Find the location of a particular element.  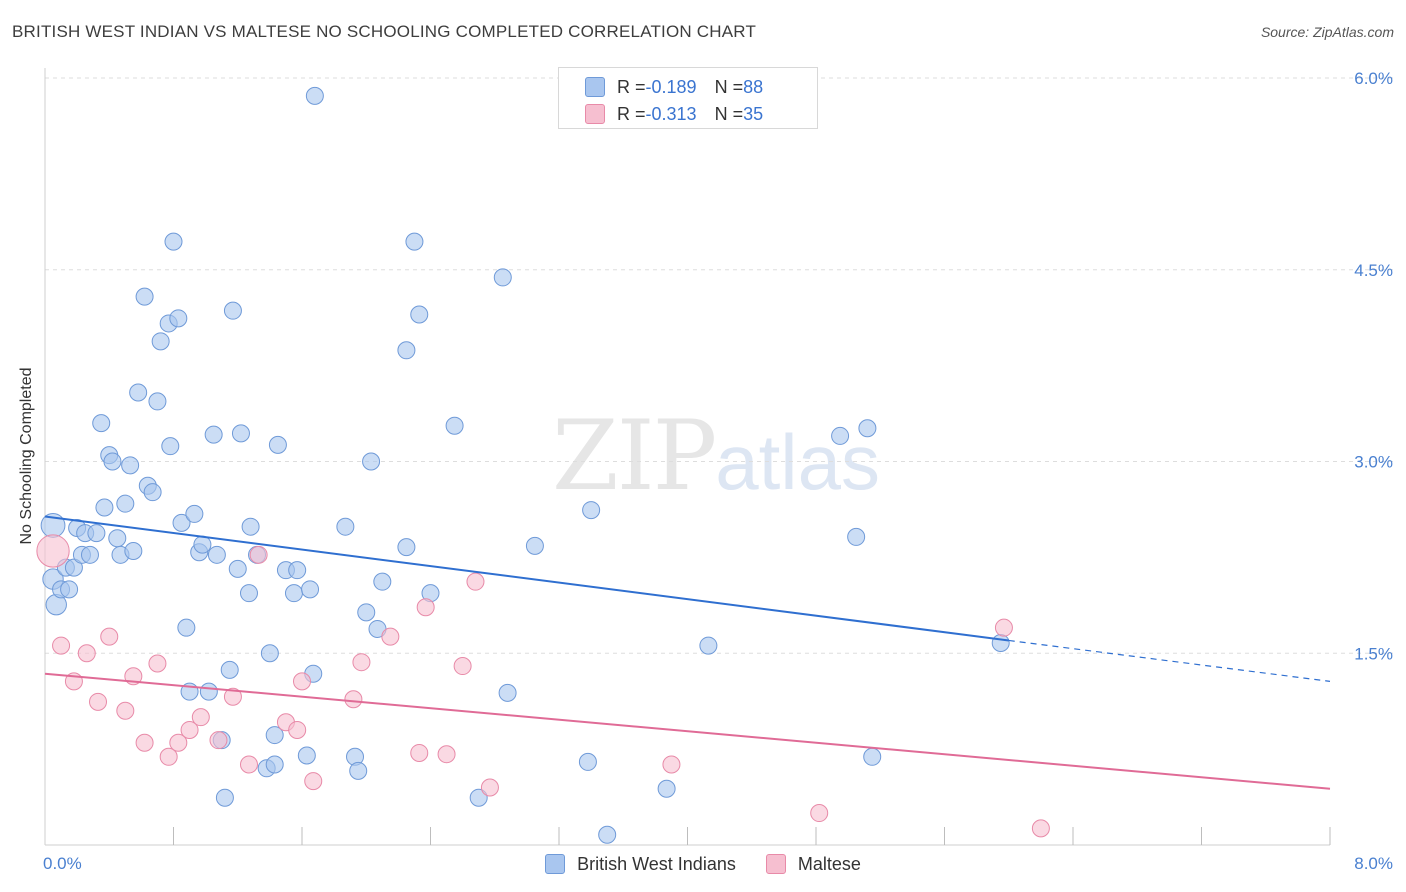

legend-row-maltese: R = -0.313 N = 35 is located at coordinates (674, 114).